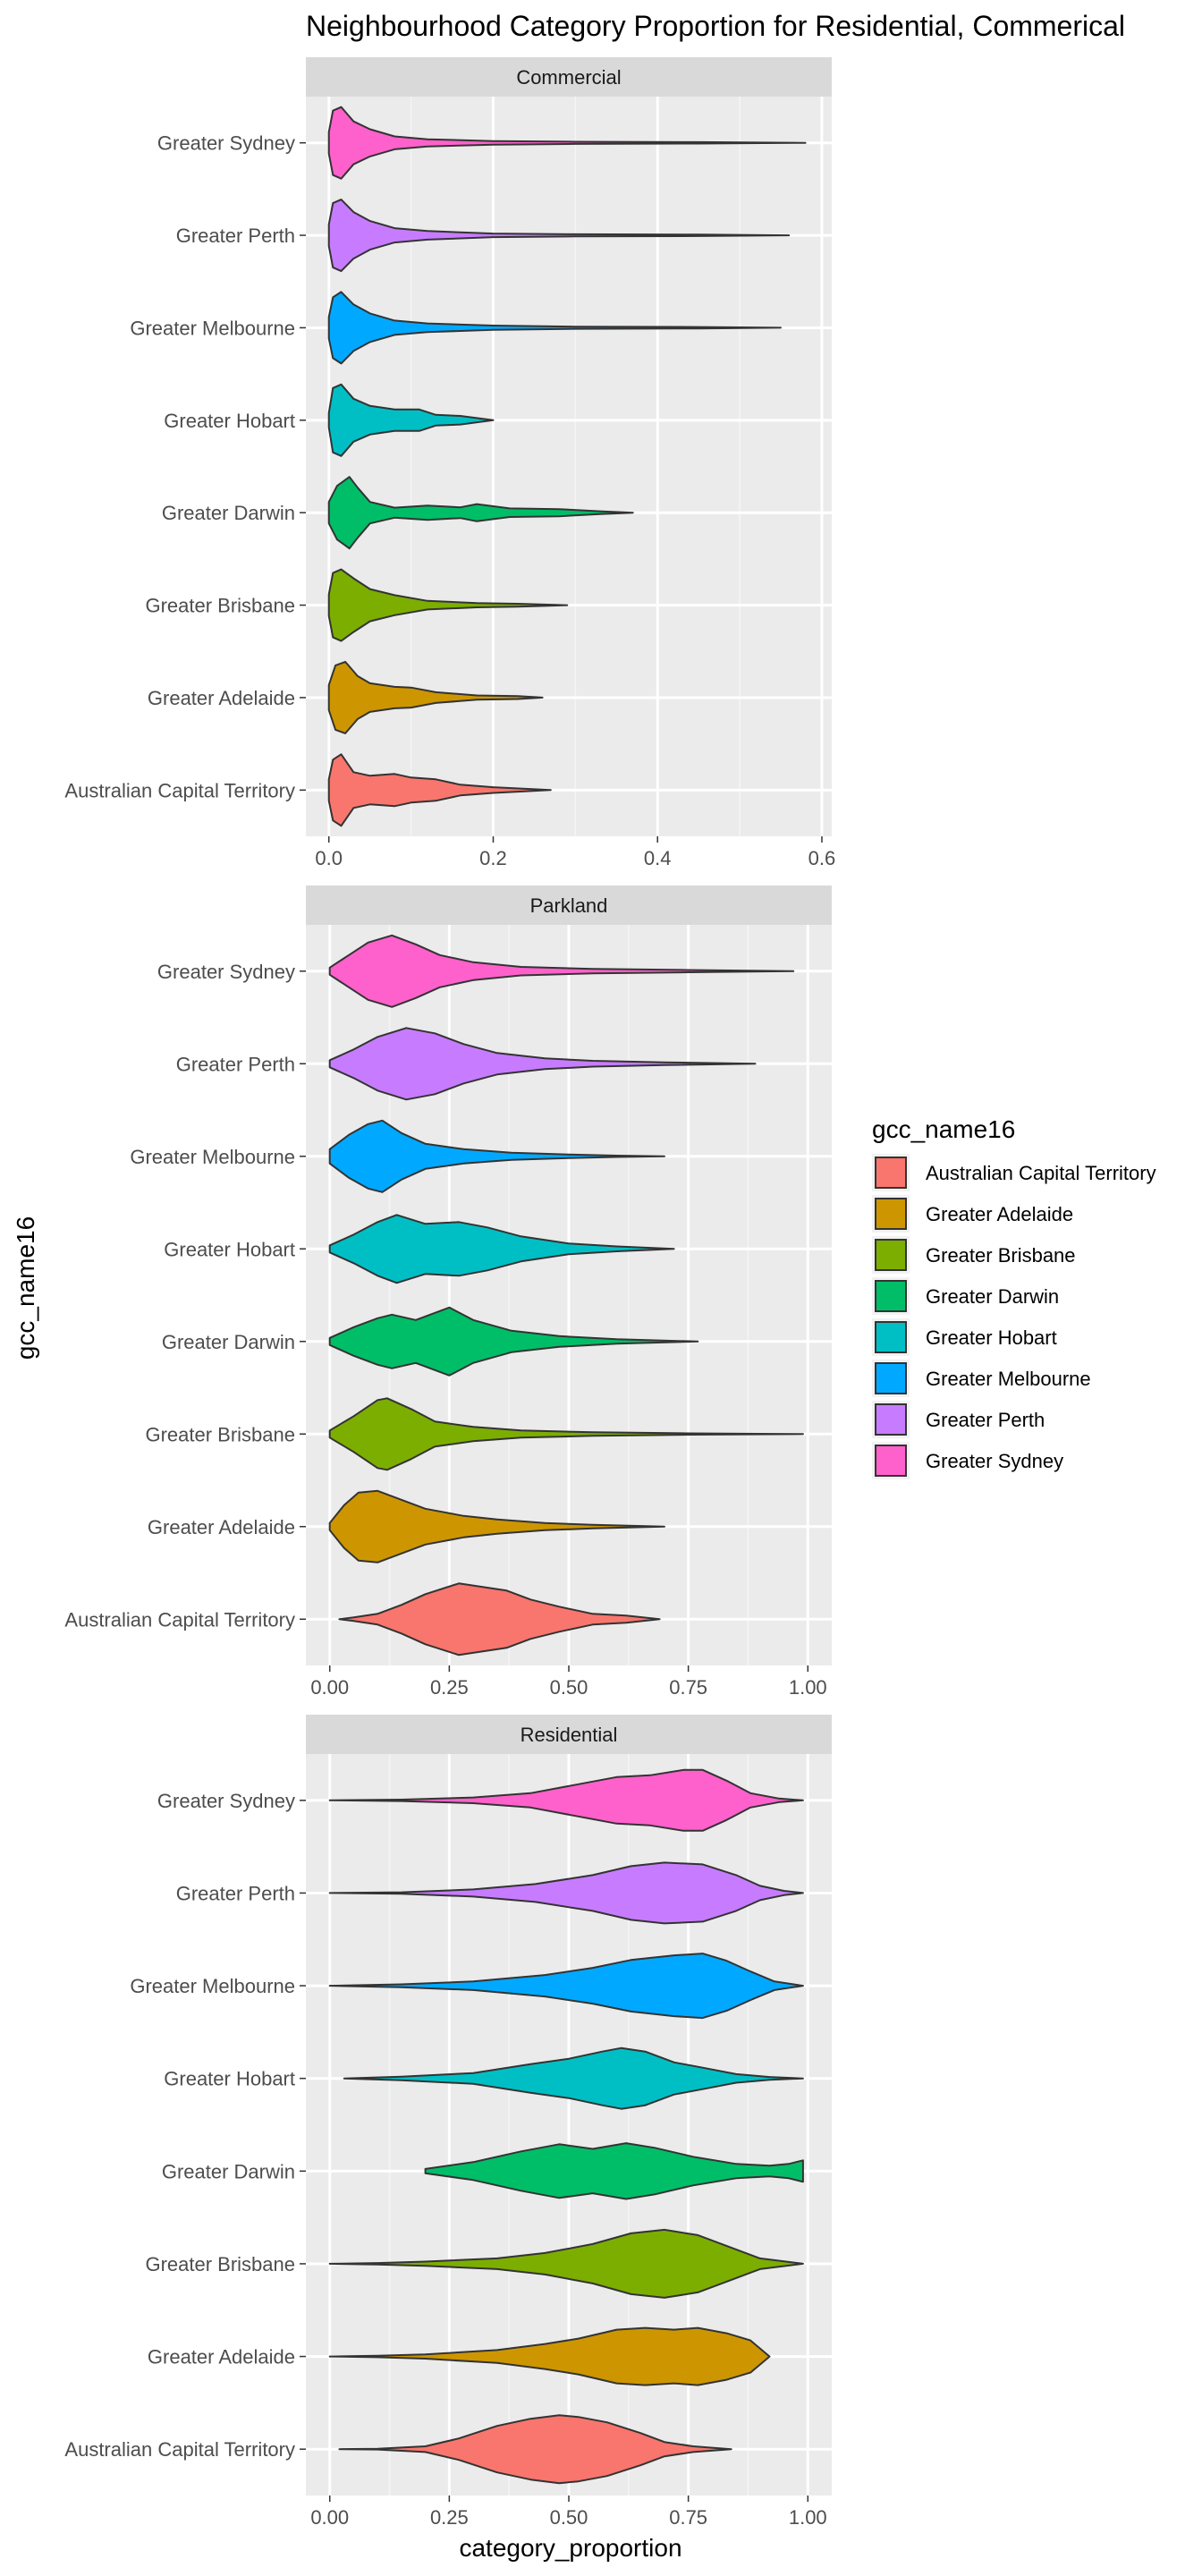 The width and height of the screenshot is (1202, 2576). I want to click on violin-residential-greater-perth, so click(566, 1893).